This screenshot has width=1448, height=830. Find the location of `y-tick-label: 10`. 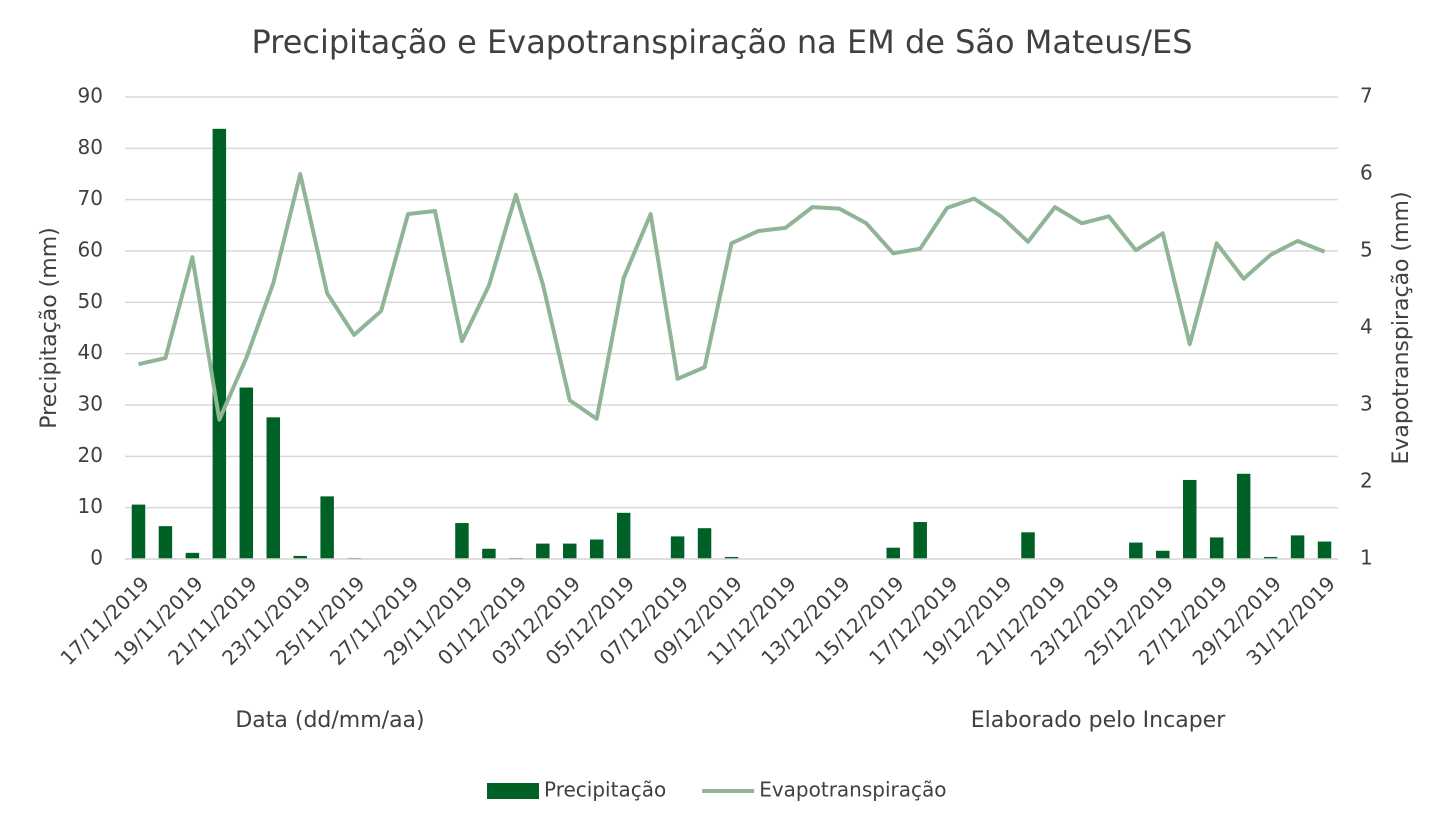

y-tick-label: 10 is located at coordinates (90, 506).